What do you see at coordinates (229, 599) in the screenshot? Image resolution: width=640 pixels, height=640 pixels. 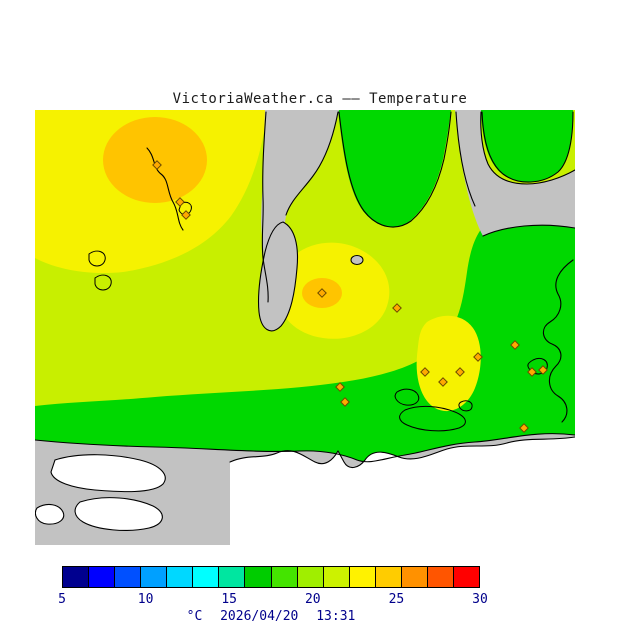 I see `colorbar-tick: 15` at bounding box center [229, 599].